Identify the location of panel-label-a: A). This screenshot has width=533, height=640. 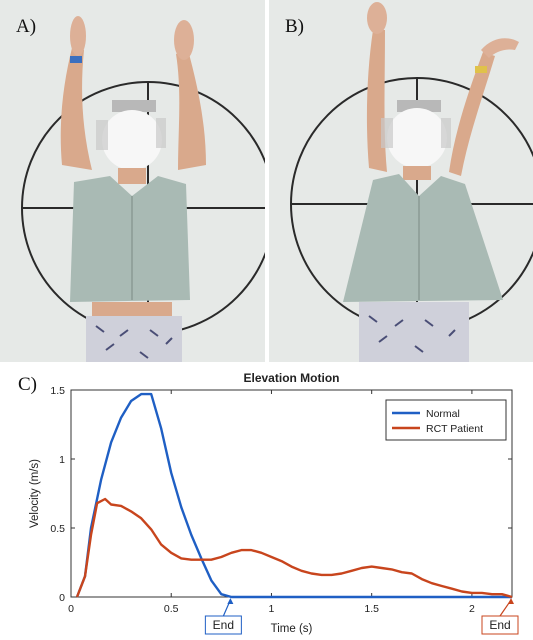
(26, 26).